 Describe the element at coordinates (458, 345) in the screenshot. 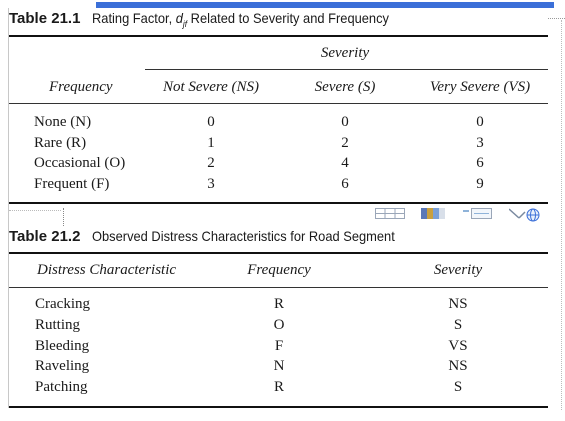

I see `table2-cell: VS` at that location.